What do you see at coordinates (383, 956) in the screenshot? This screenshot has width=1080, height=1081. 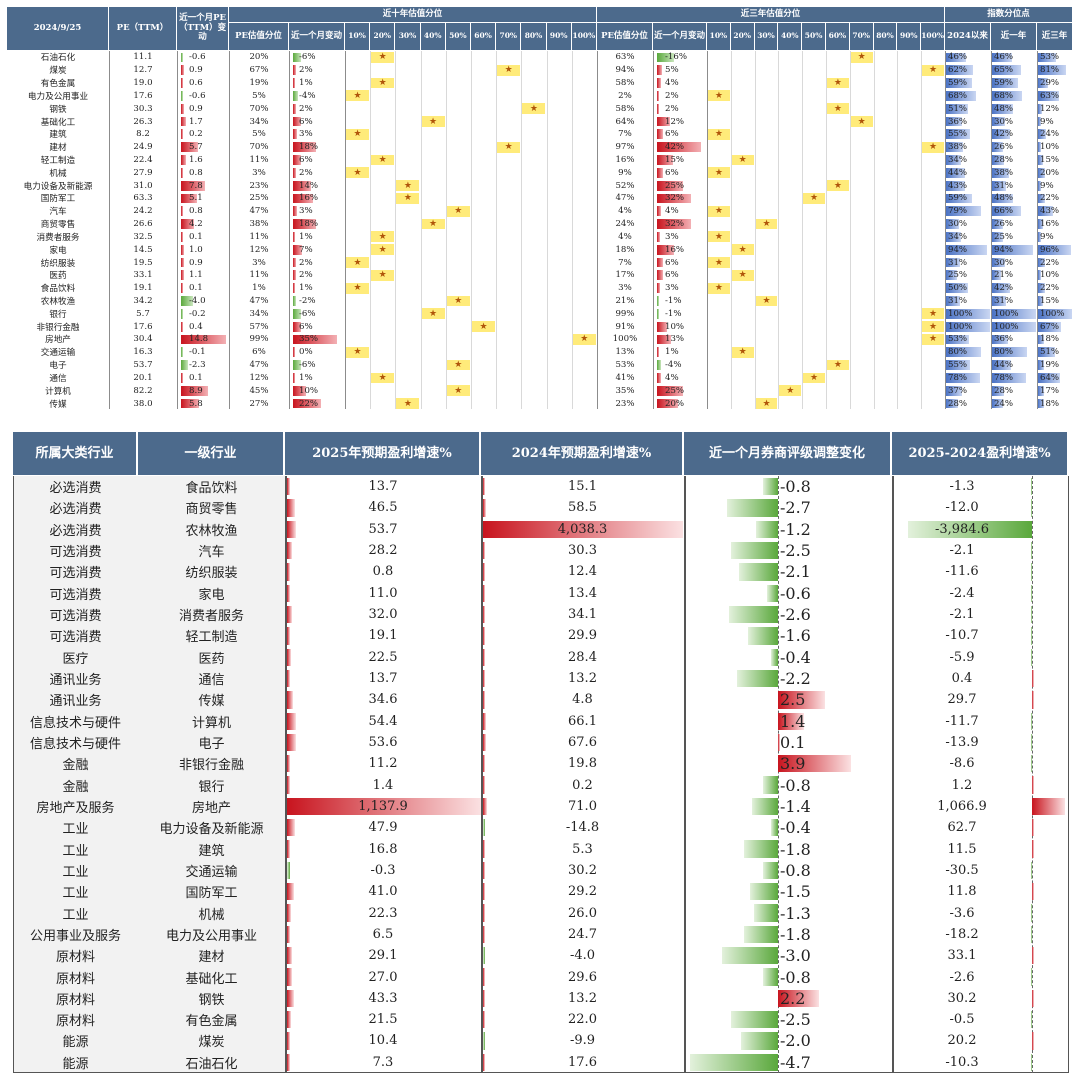 I see `eps-2025-value: 29.1` at bounding box center [383, 956].